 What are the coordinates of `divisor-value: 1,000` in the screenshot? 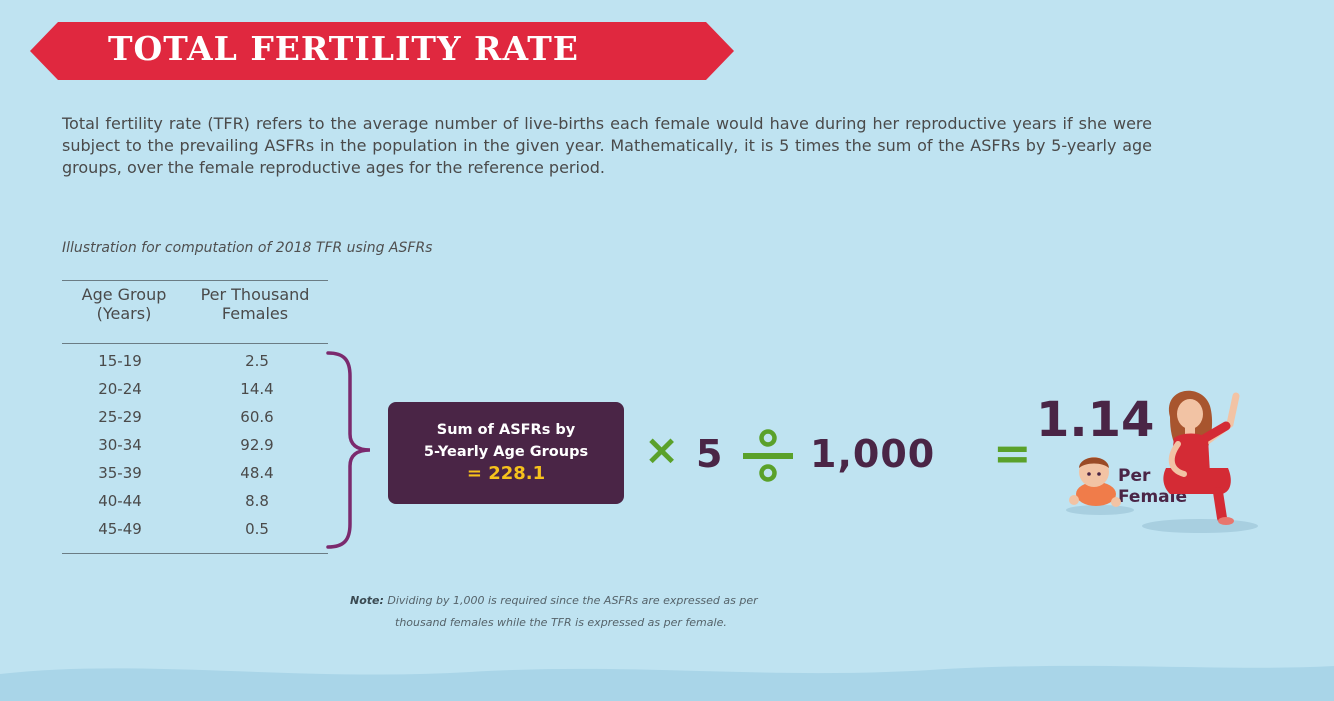 It's located at (873, 454).